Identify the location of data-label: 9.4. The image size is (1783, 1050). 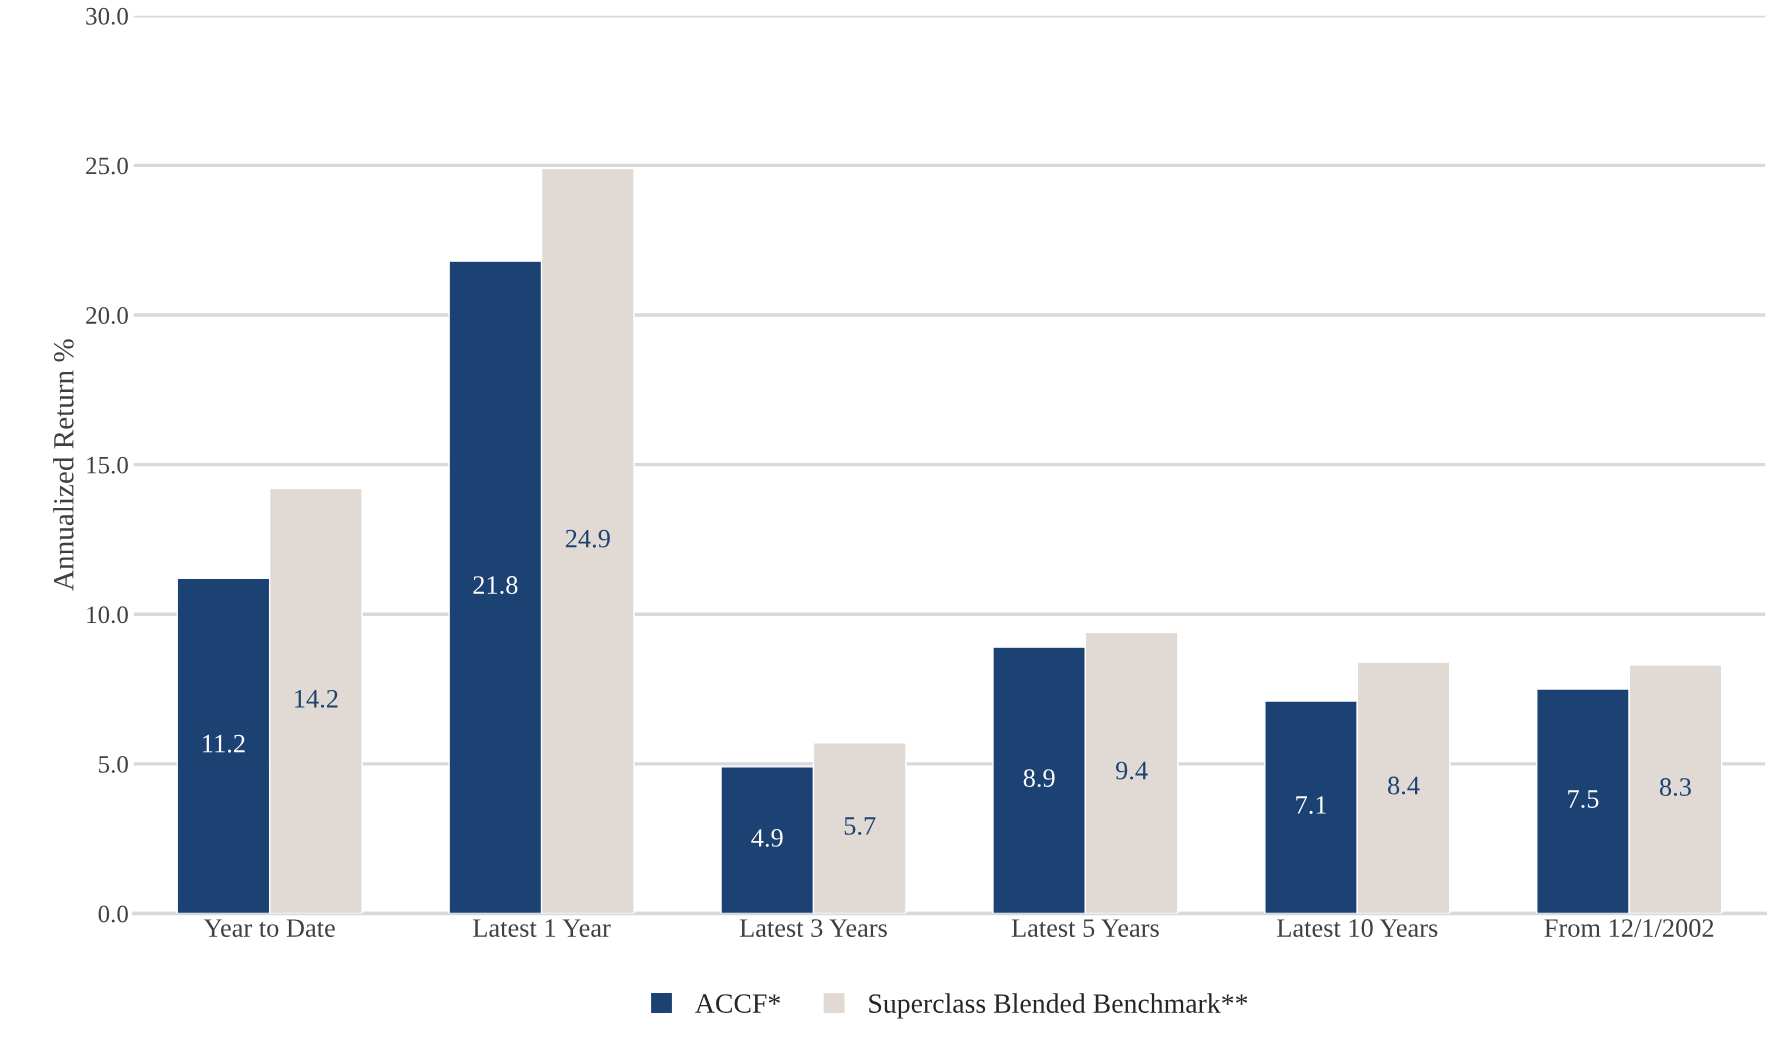
(1131, 770).